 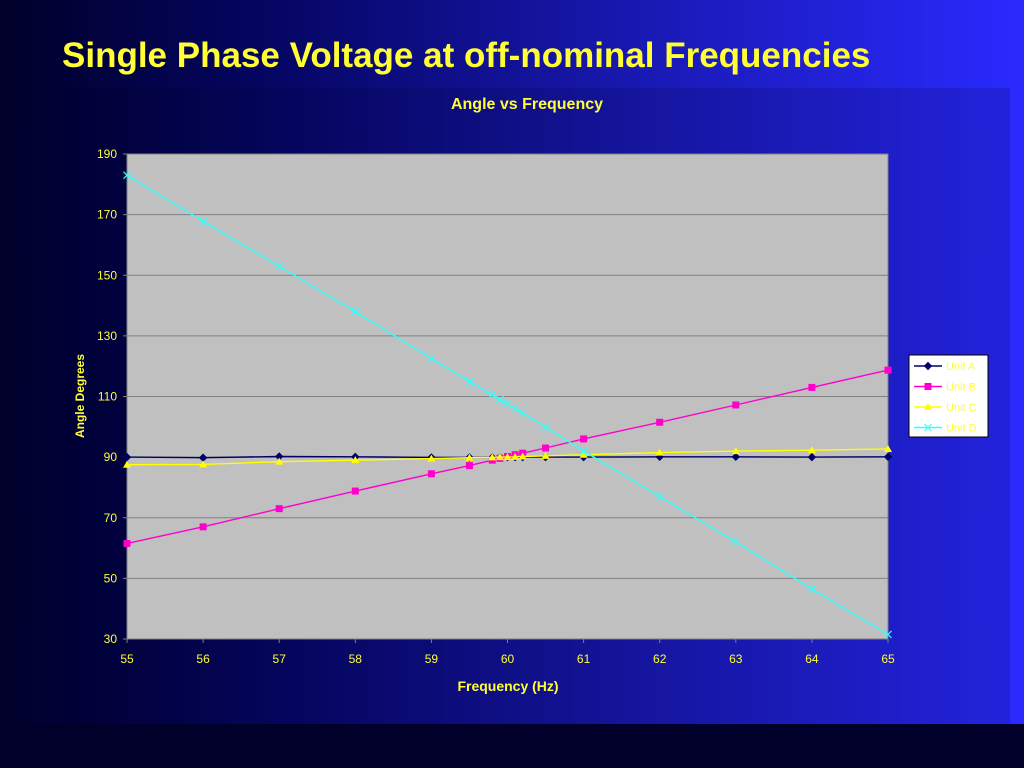 What do you see at coordinates (107, 215) in the screenshot?
I see `y-tick-label: 170` at bounding box center [107, 215].